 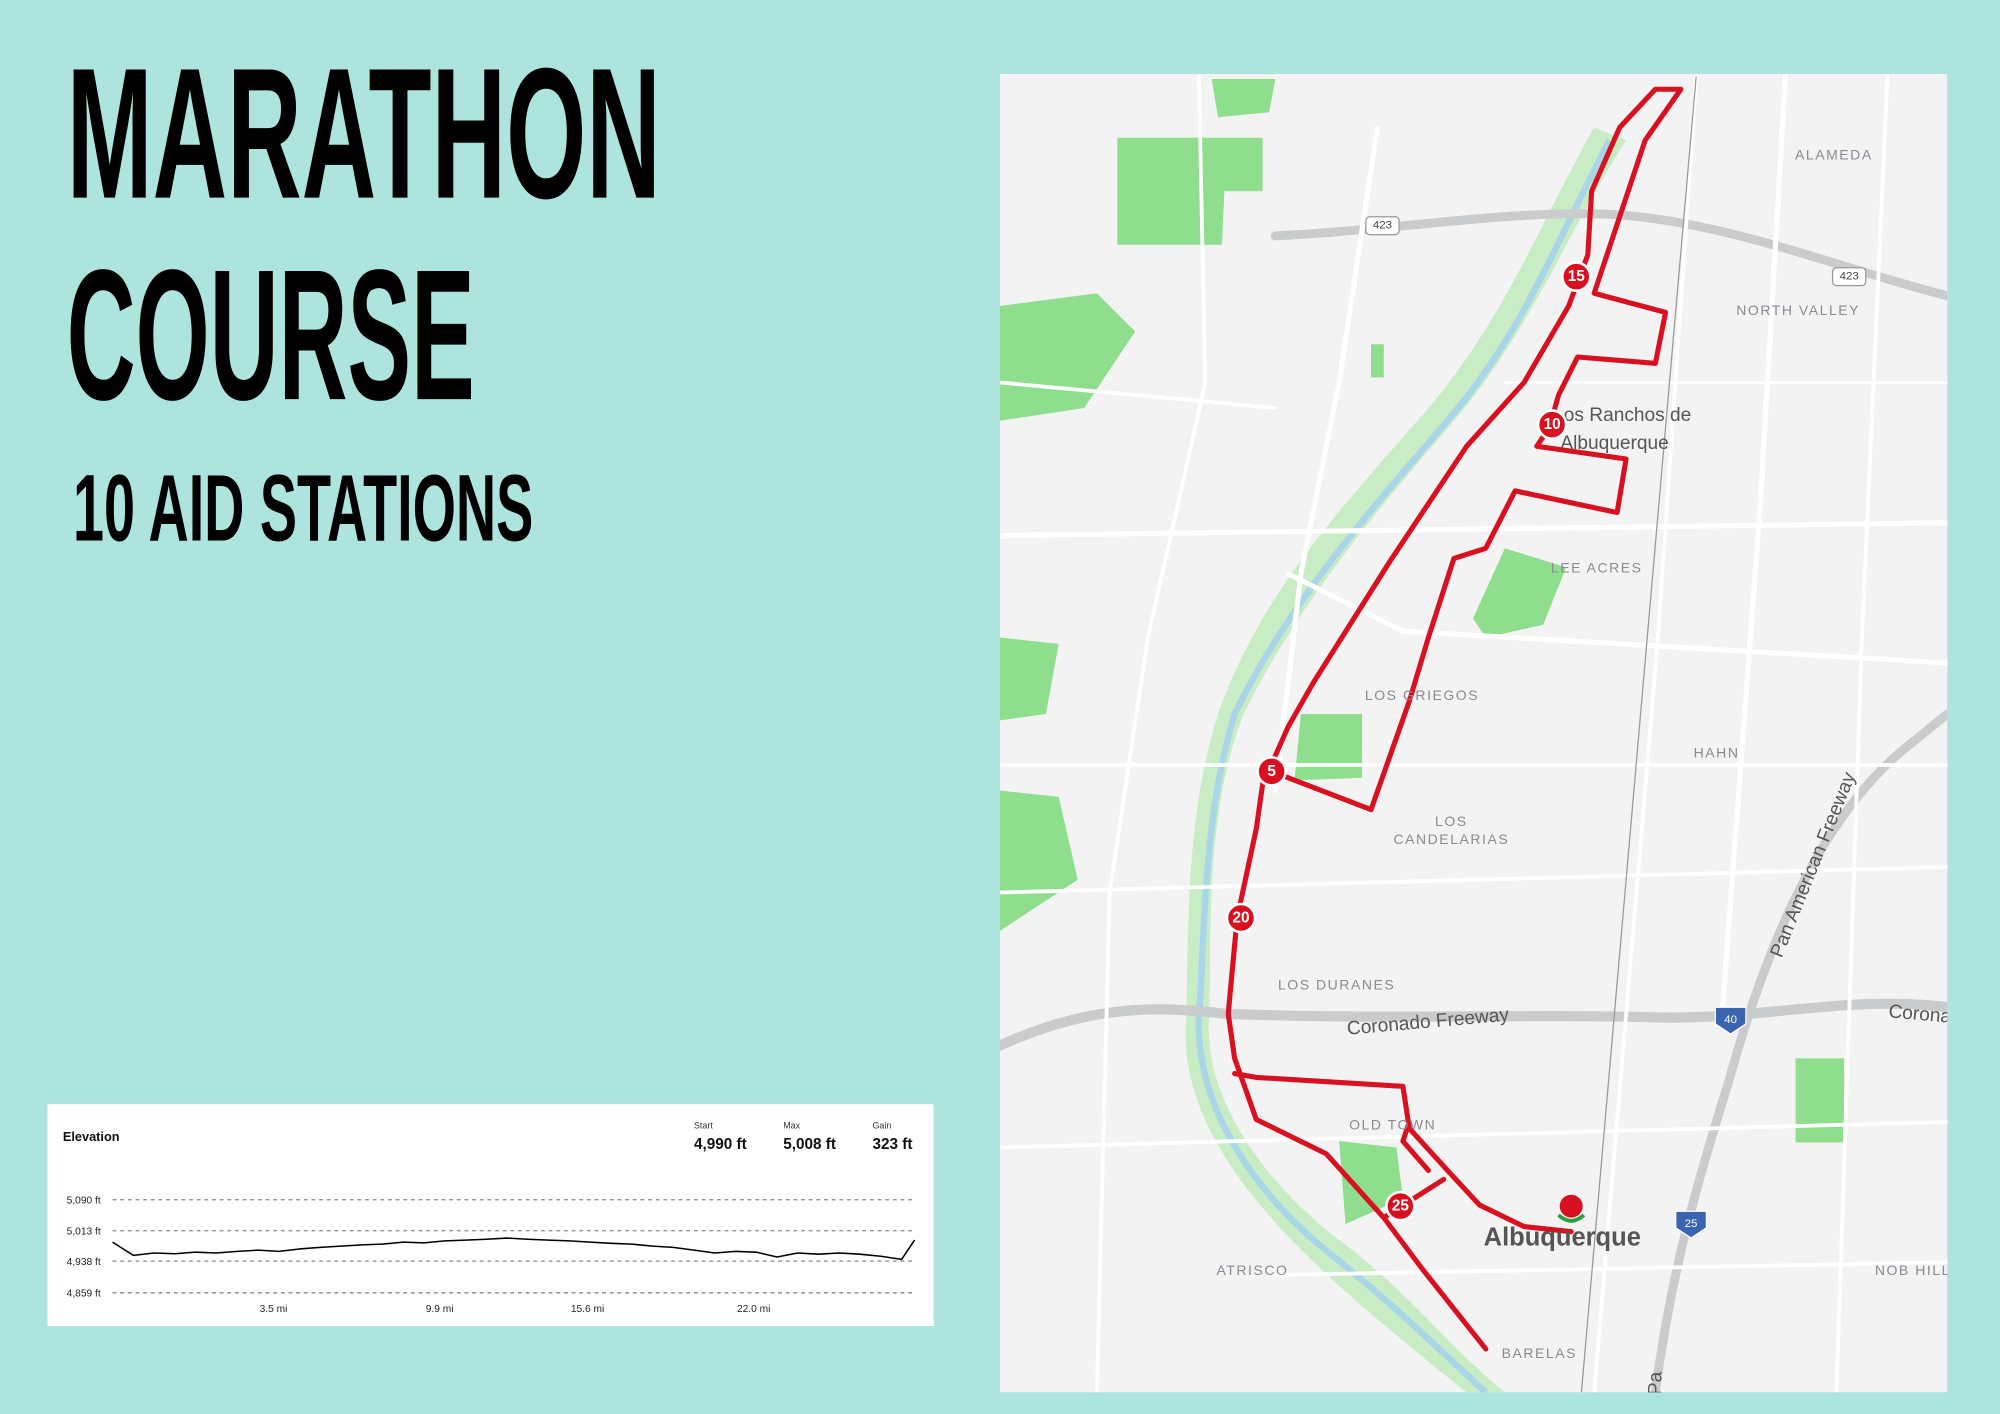 What do you see at coordinates (84, 1201) in the screenshot?
I see `y-tick-label: 5,090 ft` at bounding box center [84, 1201].